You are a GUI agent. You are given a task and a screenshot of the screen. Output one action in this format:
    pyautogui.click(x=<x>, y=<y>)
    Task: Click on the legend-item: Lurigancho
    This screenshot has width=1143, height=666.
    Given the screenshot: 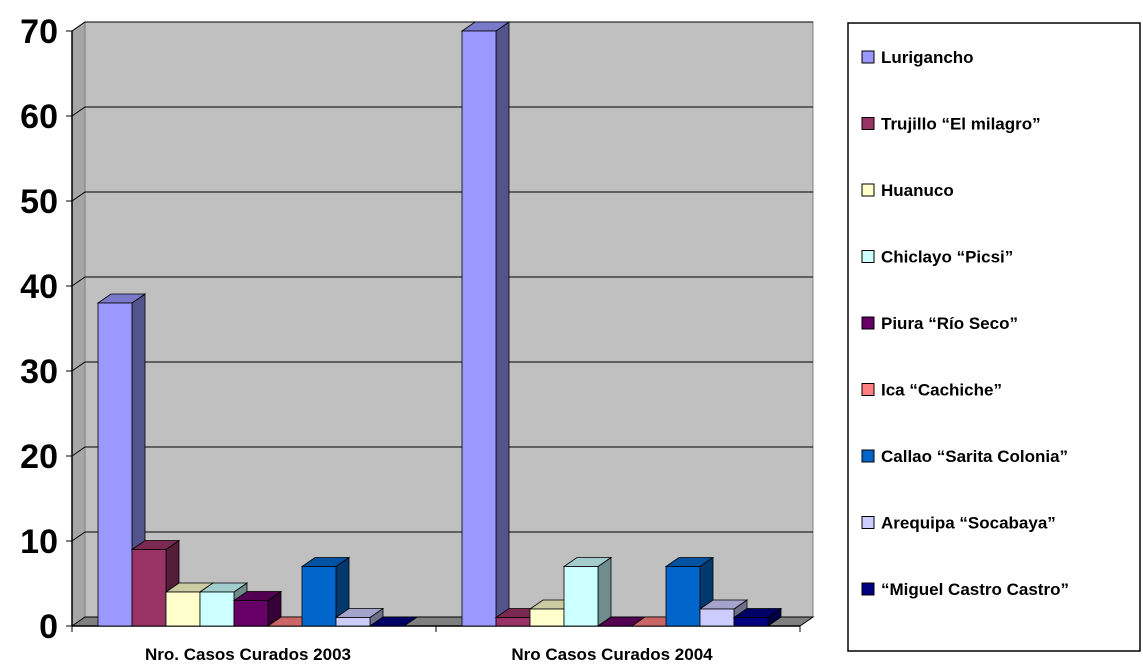 What is the action you would take?
    pyautogui.click(x=917, y=57)
    